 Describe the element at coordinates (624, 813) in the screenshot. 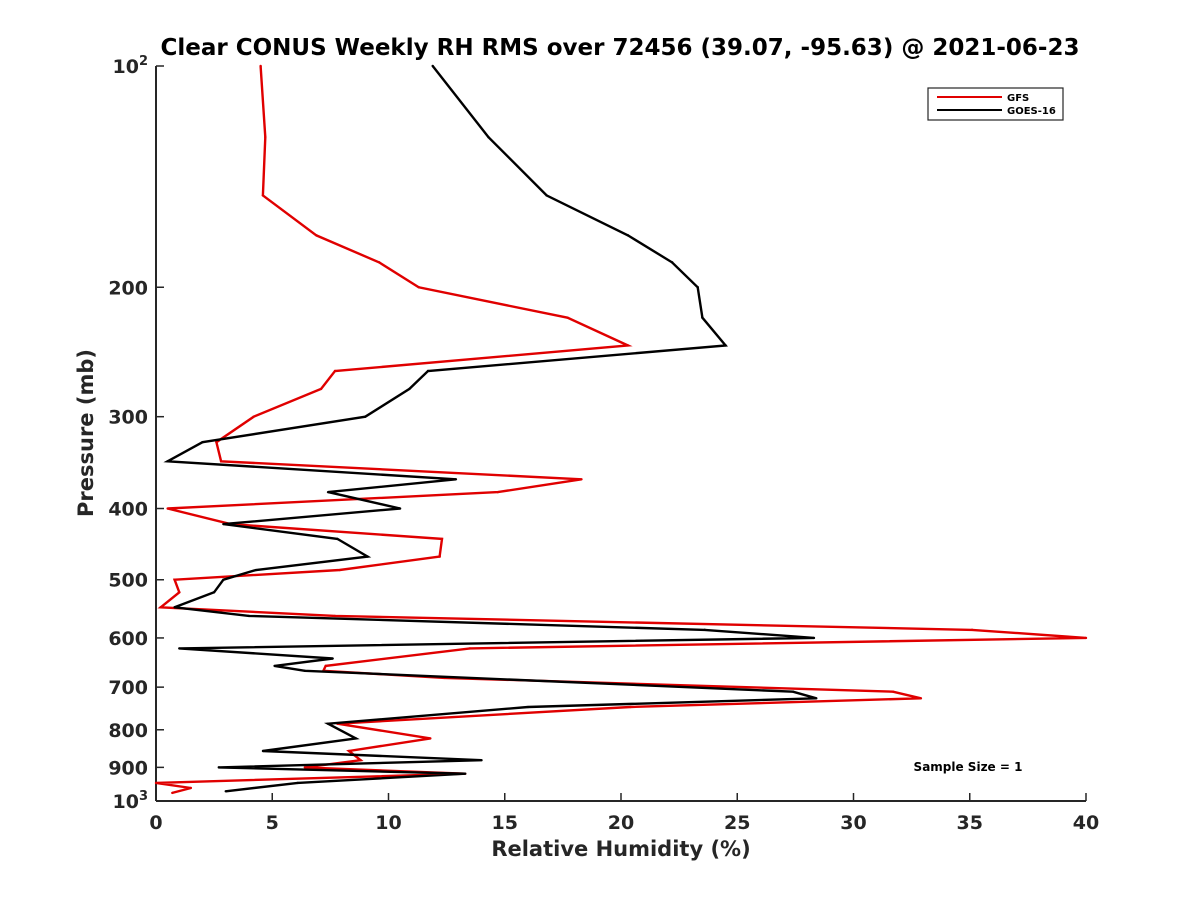

I see `x-tick-group: 0 5 10 15 20 25 30 35 40` at that location.